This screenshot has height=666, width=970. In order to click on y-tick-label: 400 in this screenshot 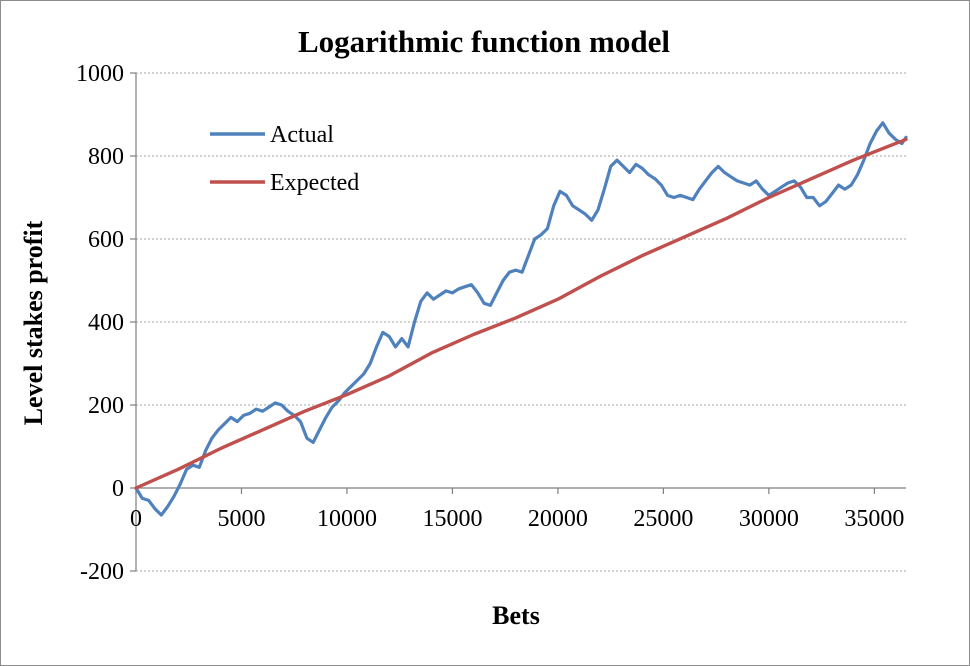, I will do `click(106, 323)`.